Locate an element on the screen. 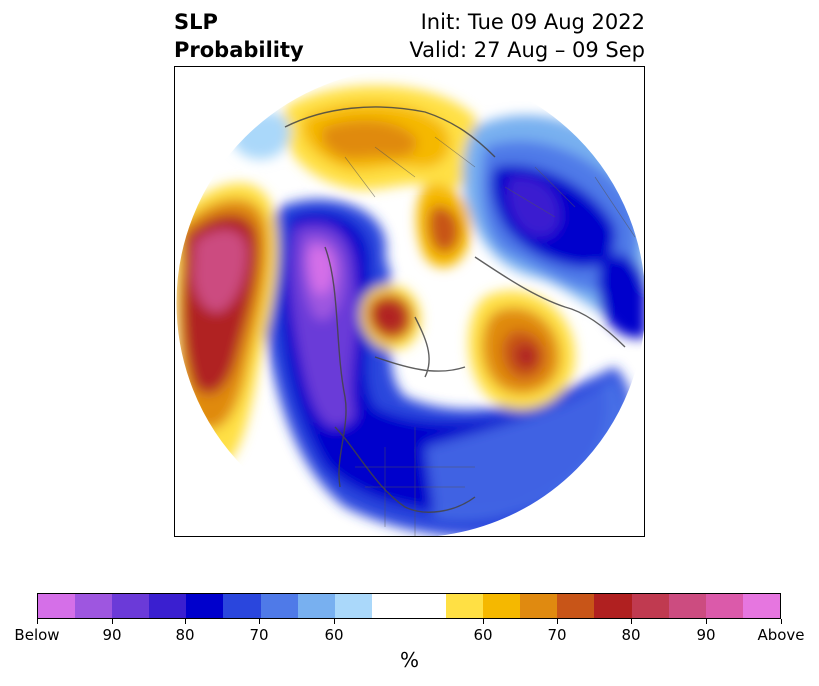 Image resolution: width=819 pixels, height=686 pixels. valid-range: Valid: 27 Aug – 09 Sep is located at coordinates (527, 50).